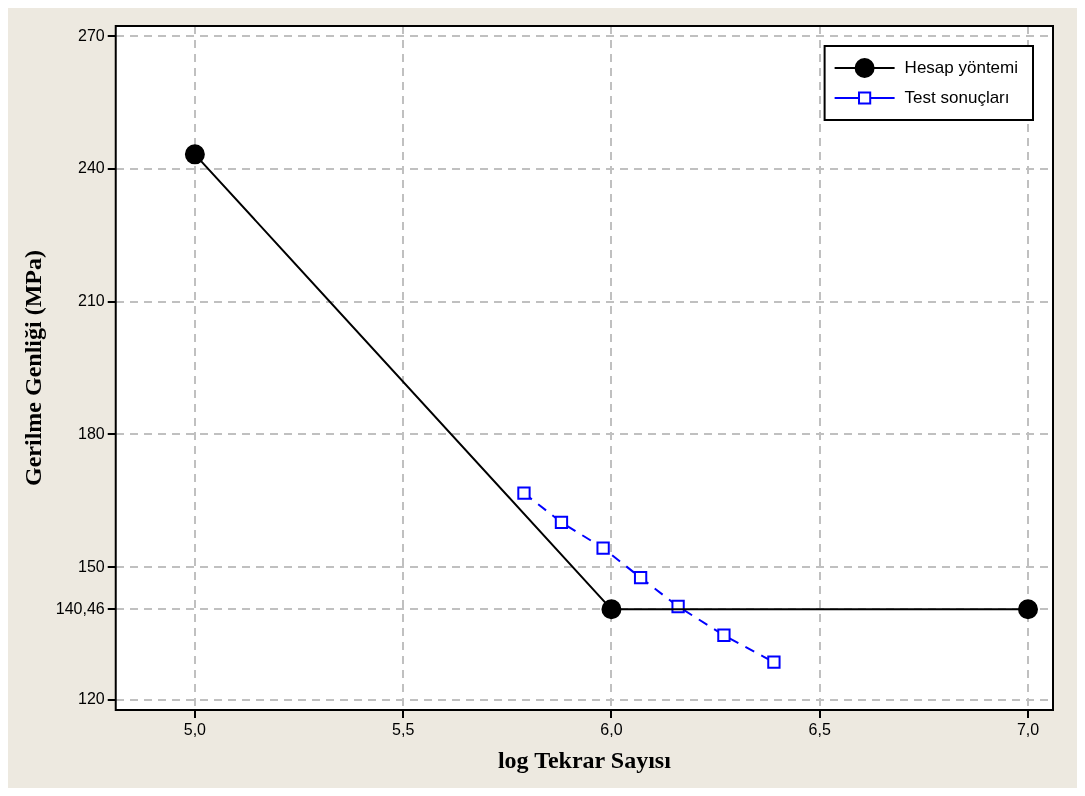 Image resolution: width=1085 pixels, height=796 pixels. What do you see at coordinates (32, 368) in the screenshot?
I see `y-axis-title: Gerilme Genliği (MPa)` at bounding box center [32, 368].